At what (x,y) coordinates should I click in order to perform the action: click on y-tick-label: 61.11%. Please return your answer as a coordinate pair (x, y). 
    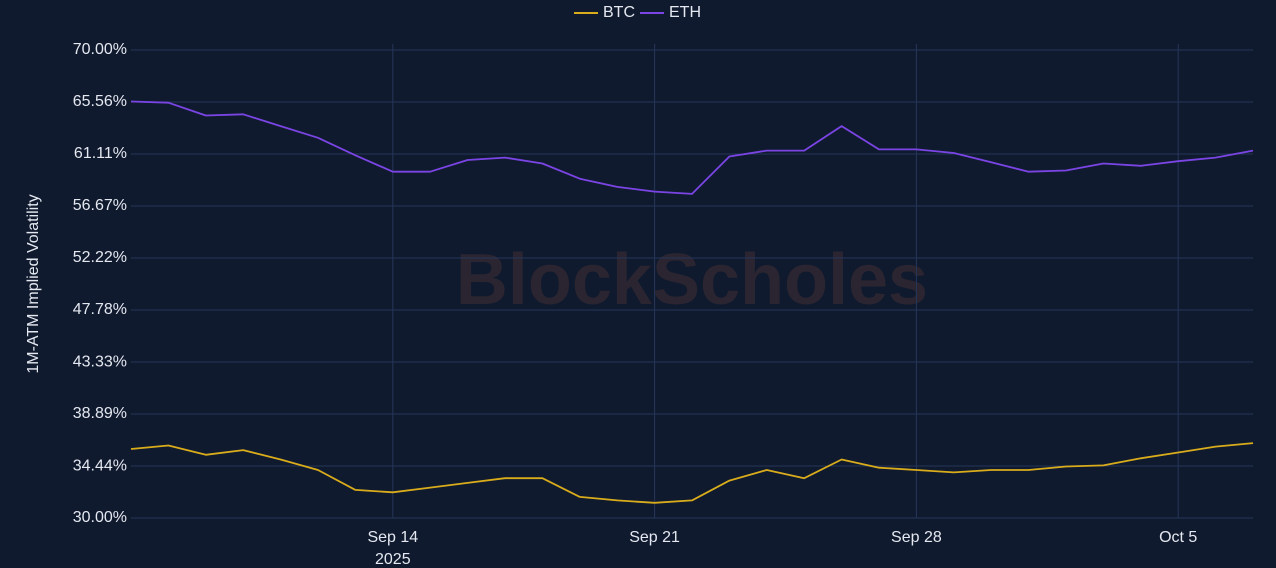
    Looking at the image, I should click on (100, 153).